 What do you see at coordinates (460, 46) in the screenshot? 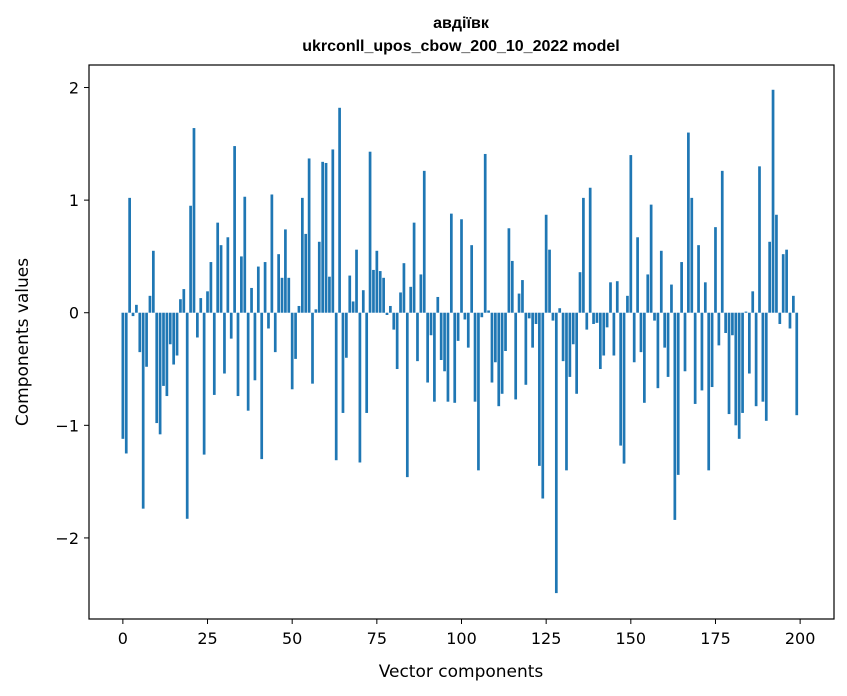
I see `chart-subtitle: ukrconll_upos_cbow_200_10_2022 model` at bounding box center [460, 46].